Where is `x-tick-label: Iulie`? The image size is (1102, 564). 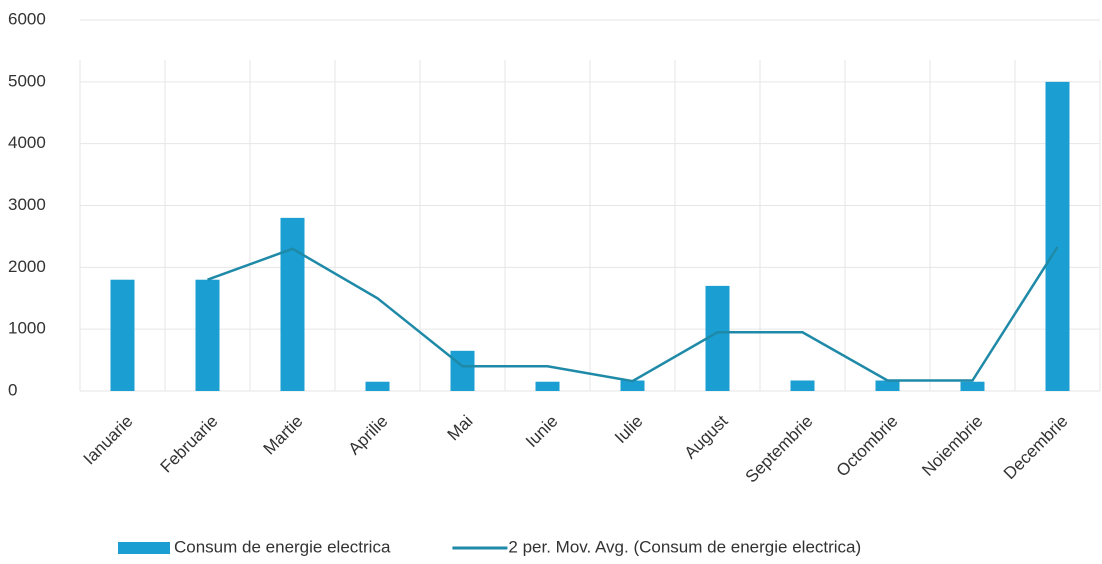
x-tick-label: Iulie is located at coordinates (628, 429).